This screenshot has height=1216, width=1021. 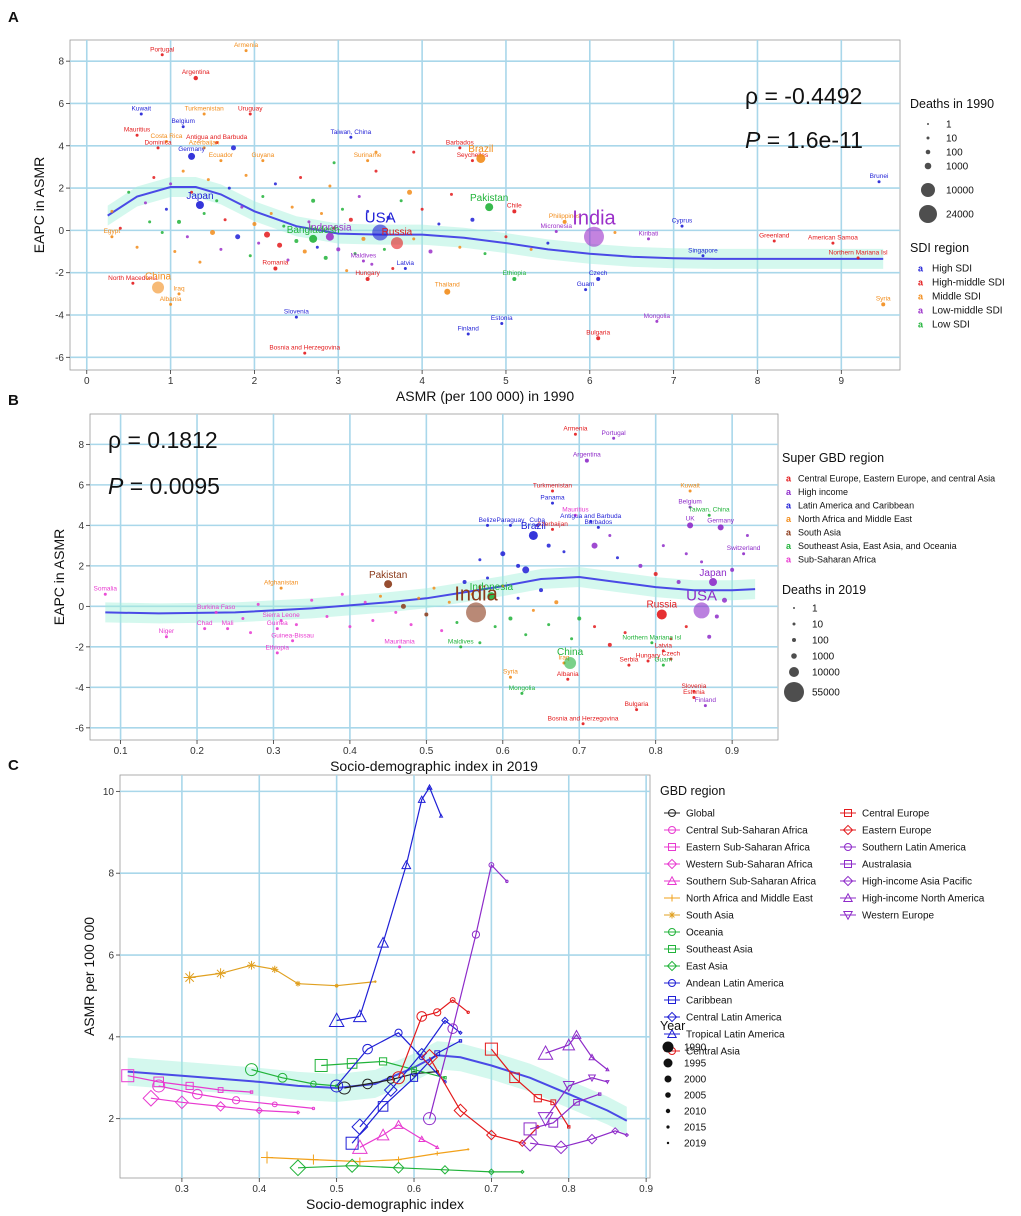 I want to click on data-point-germany, so click(x=192, y=156).